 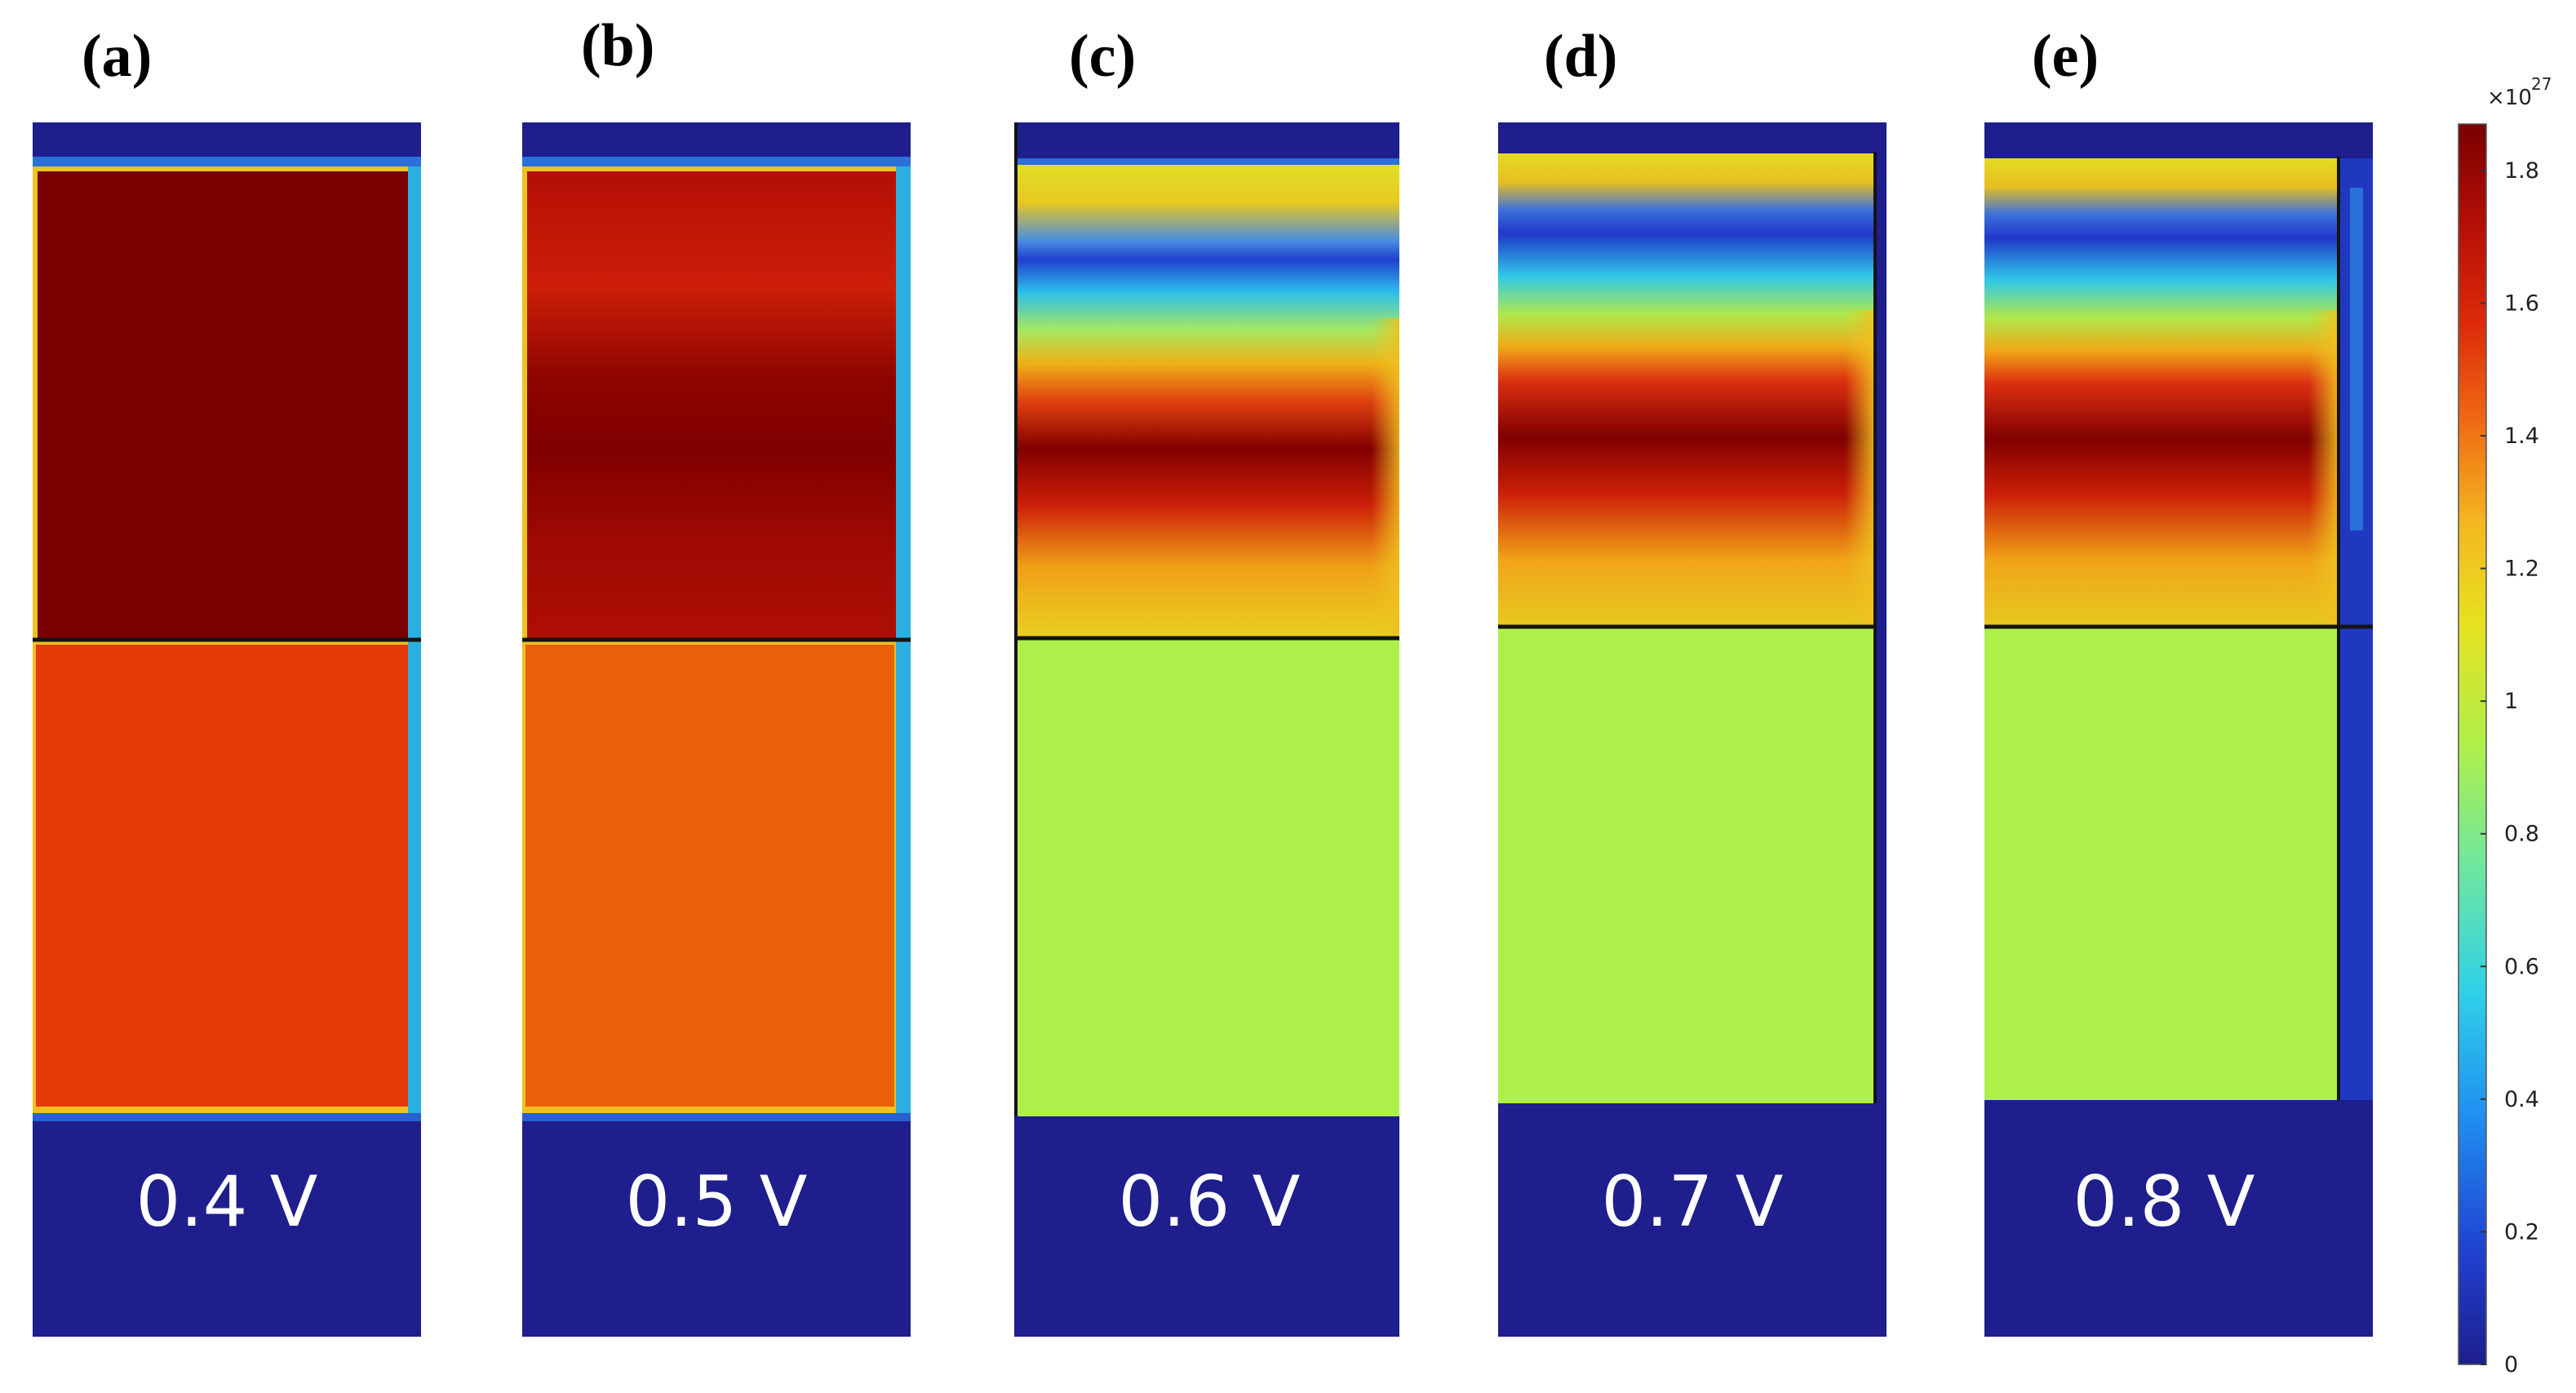 I want to click on panel-d-top-electrode, so click(x=1692, y=137).